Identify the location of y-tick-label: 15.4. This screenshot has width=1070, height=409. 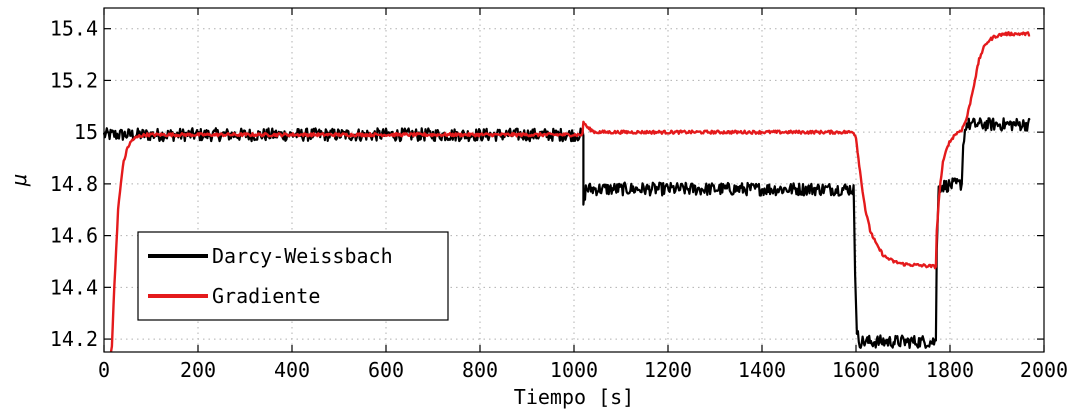
(74, 29).